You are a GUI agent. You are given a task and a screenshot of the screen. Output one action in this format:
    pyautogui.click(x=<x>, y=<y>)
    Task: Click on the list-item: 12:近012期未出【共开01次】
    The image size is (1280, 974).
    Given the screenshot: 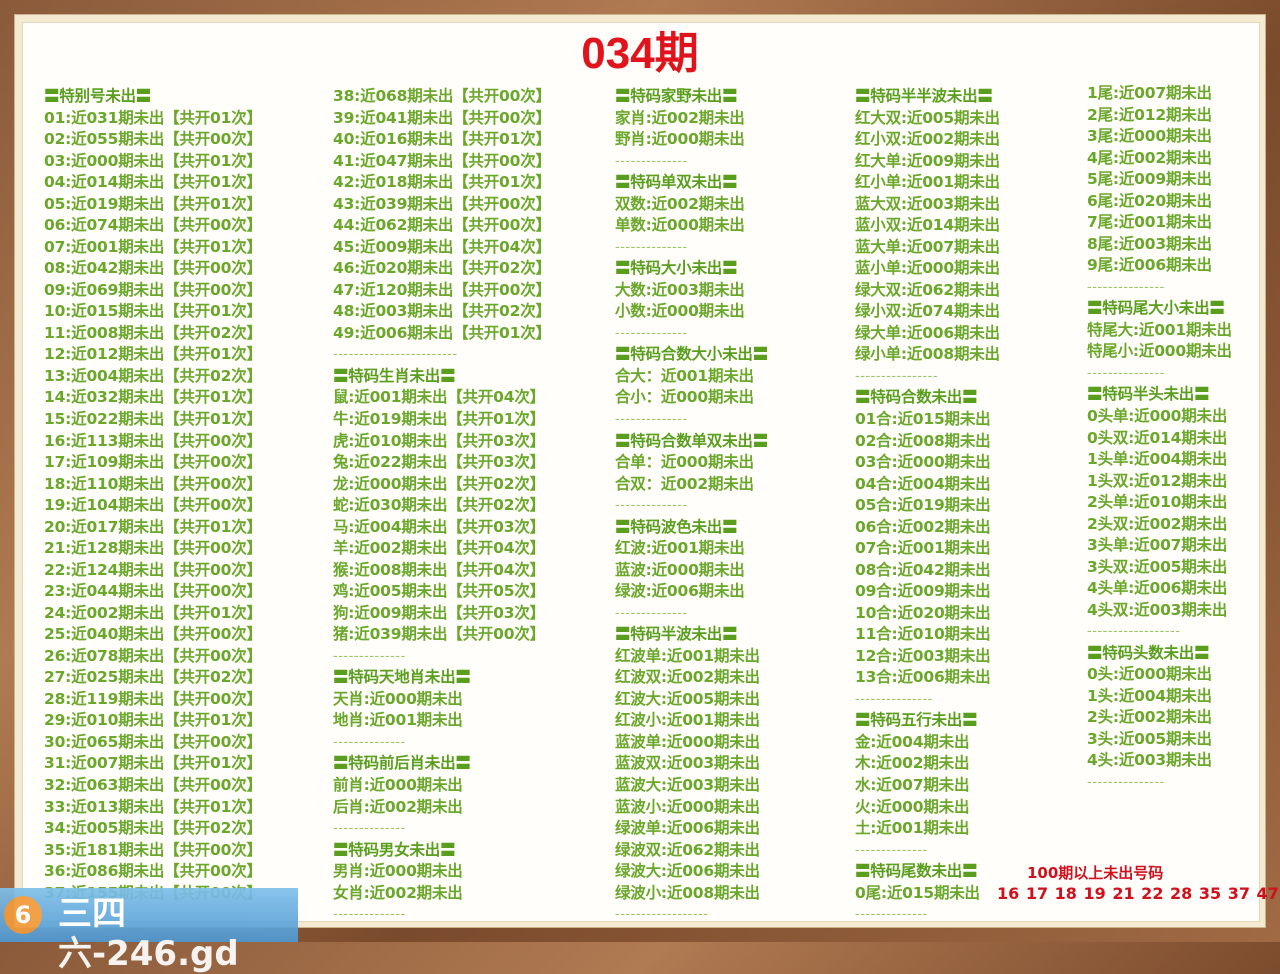 What is the action you would take?
    pyautogui.click(x=153, y=354)
    